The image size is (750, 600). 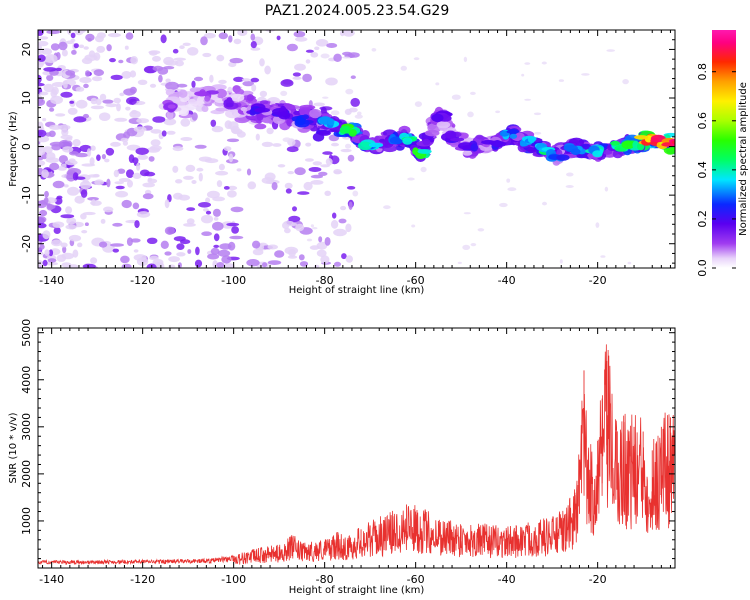 I want to click on x-axis-label: Height of straight line (km), so click(x=357, y=590).